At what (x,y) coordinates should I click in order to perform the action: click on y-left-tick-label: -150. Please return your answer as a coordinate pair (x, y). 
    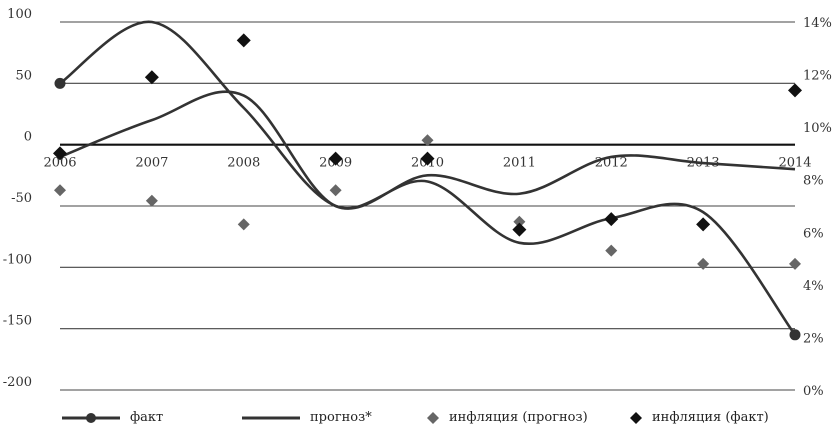
    Looking at the image, I should click on (17, 321).